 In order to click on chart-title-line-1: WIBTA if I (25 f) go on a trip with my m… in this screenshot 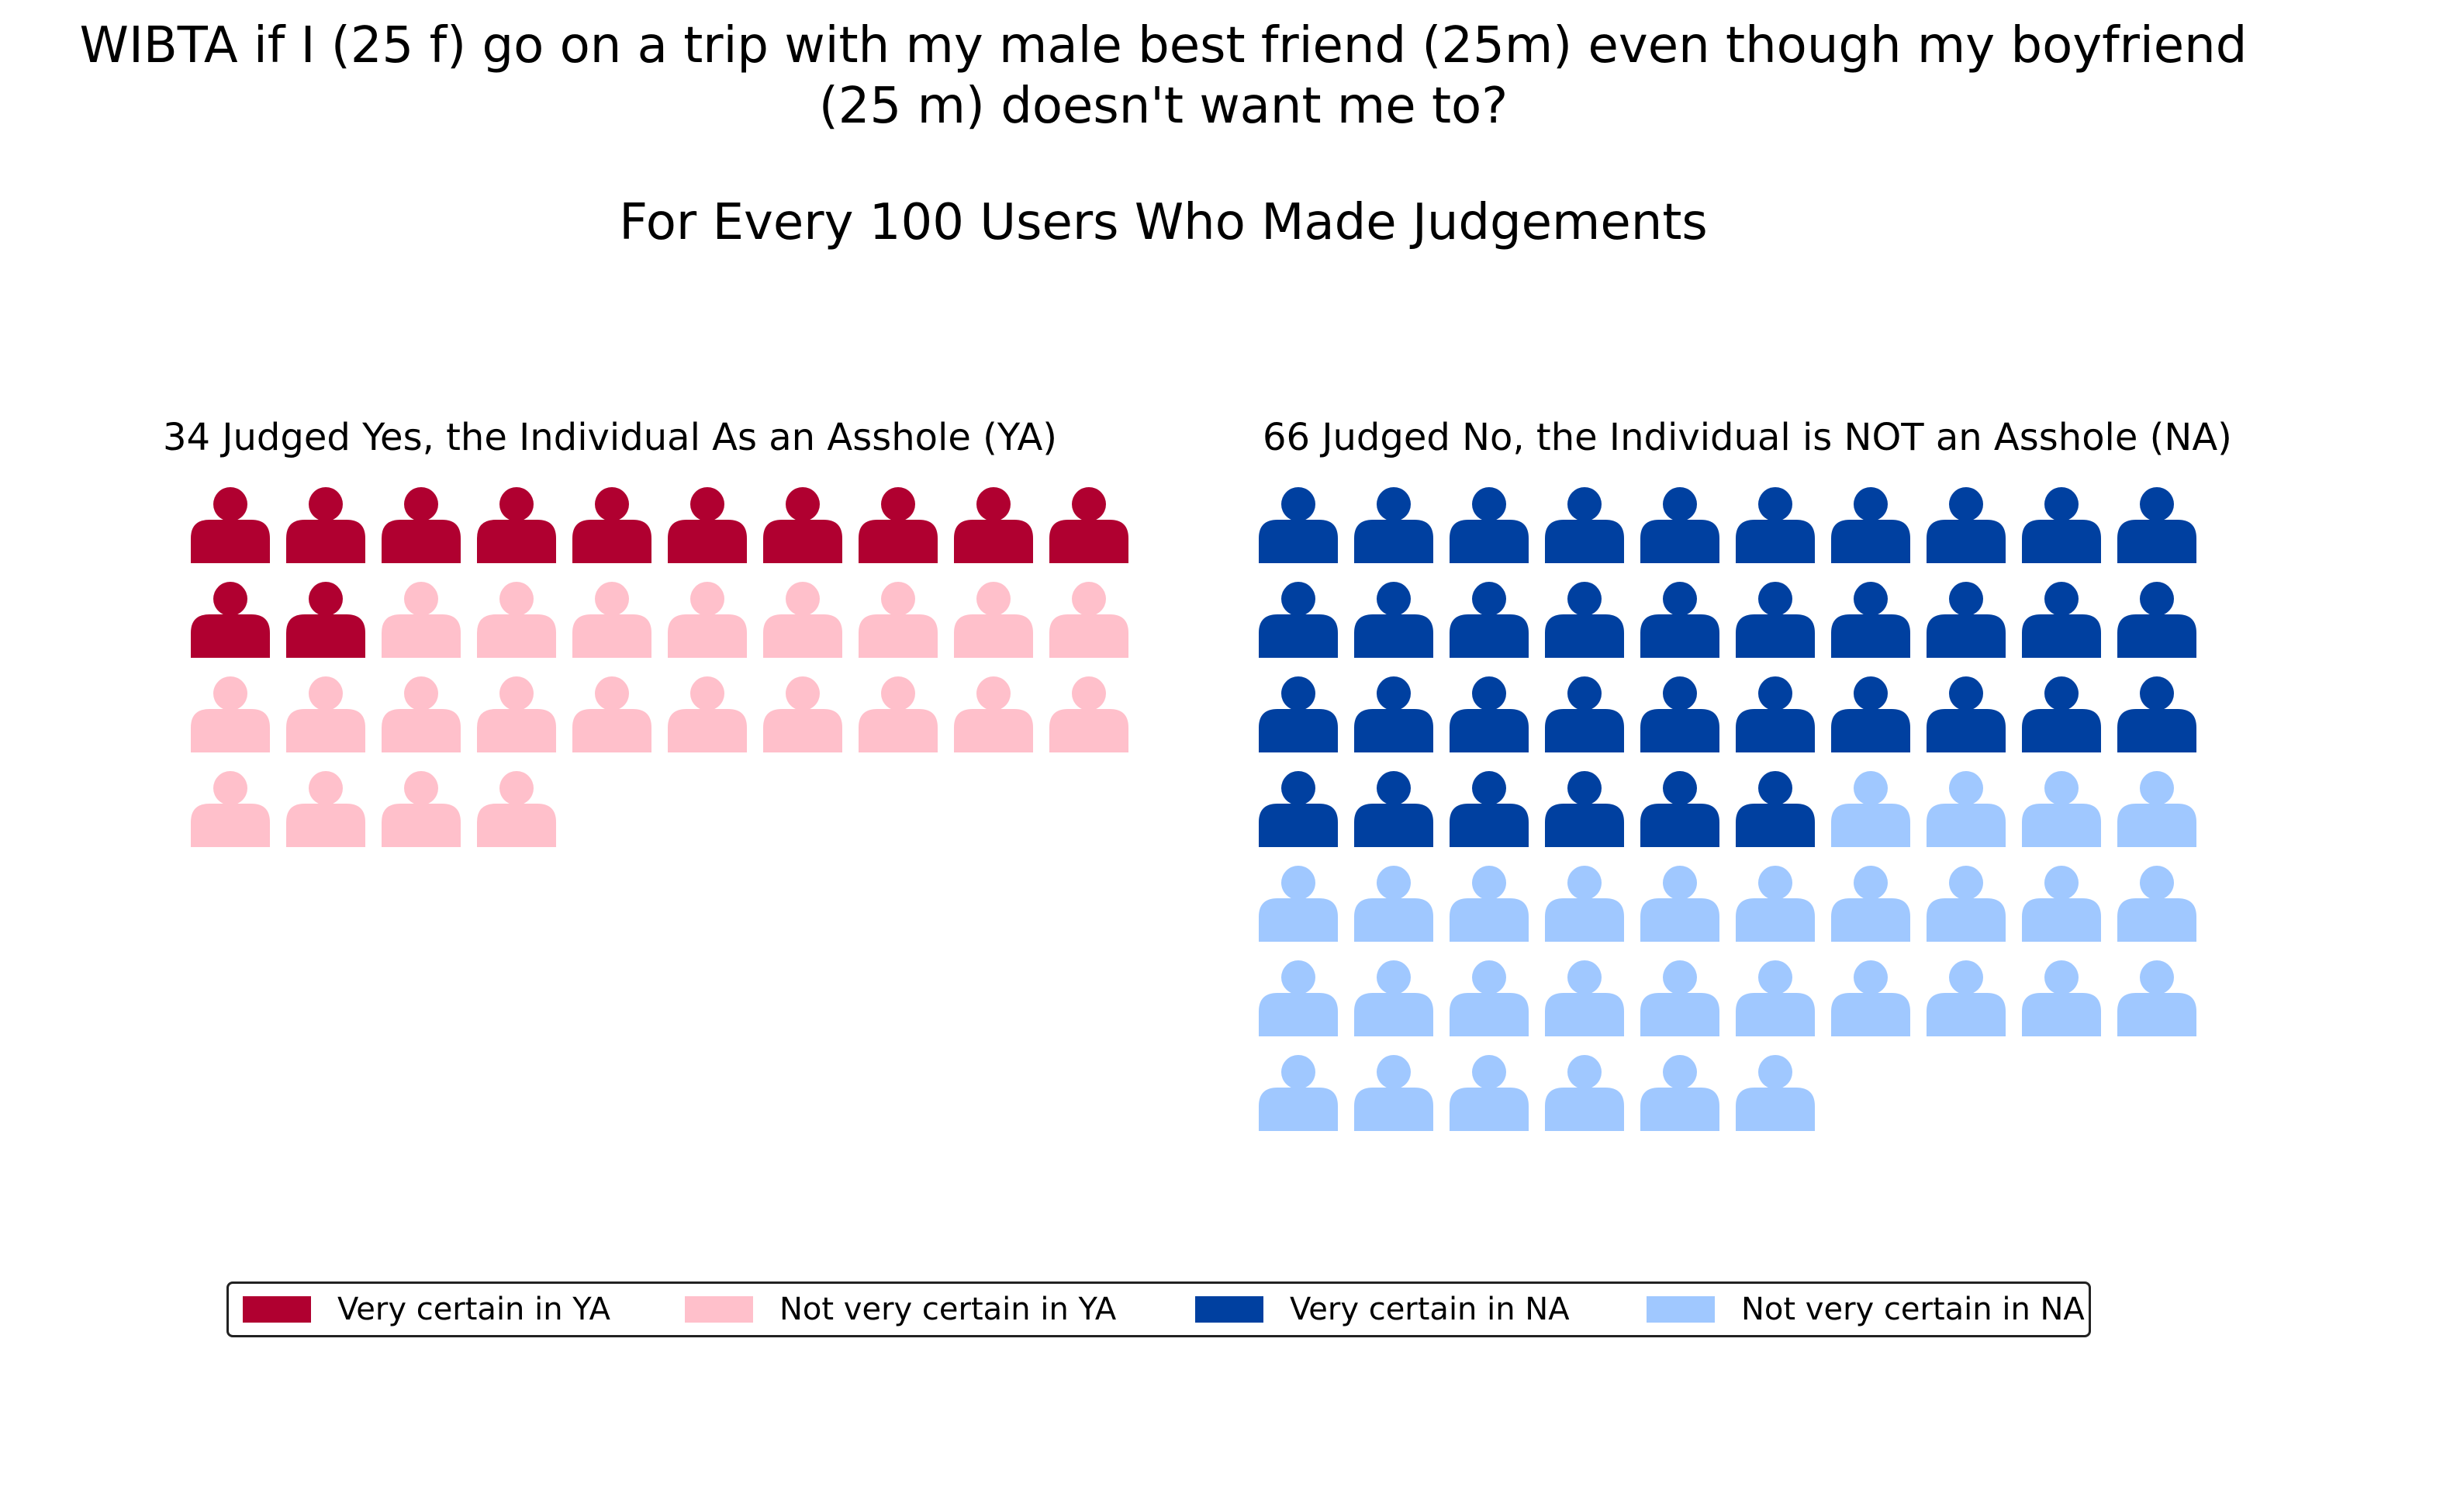, I will do `click(1163, 45)`.